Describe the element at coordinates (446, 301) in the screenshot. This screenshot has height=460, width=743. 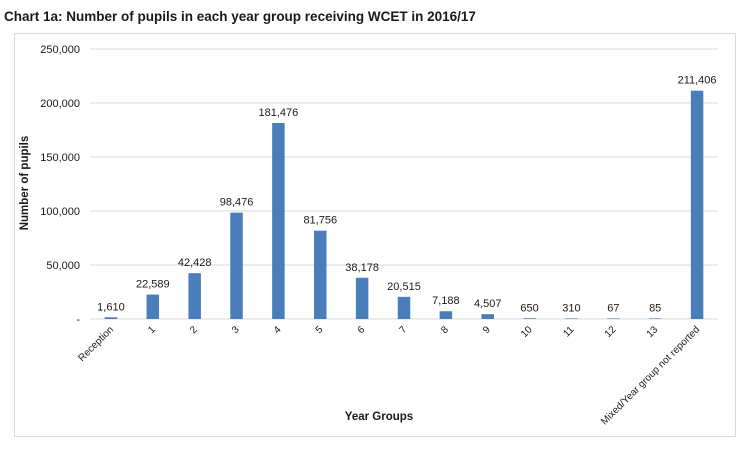
I see `data-label: 7,188` at that location.